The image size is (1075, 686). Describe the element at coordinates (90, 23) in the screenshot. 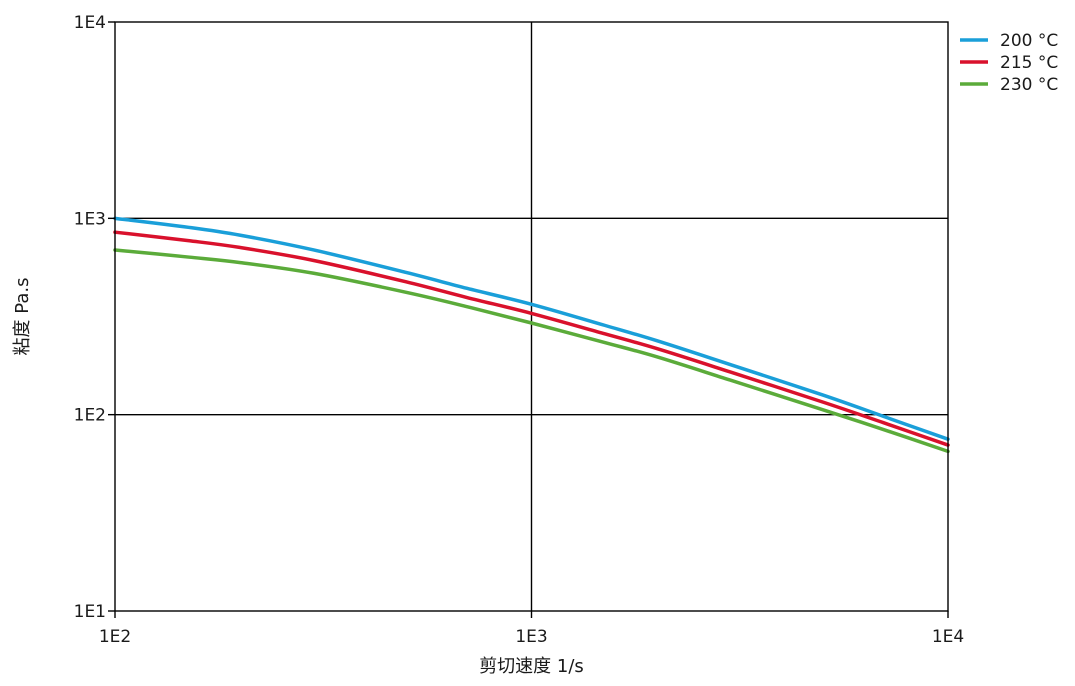

I see `y-tick-label: 1E4` at that location.